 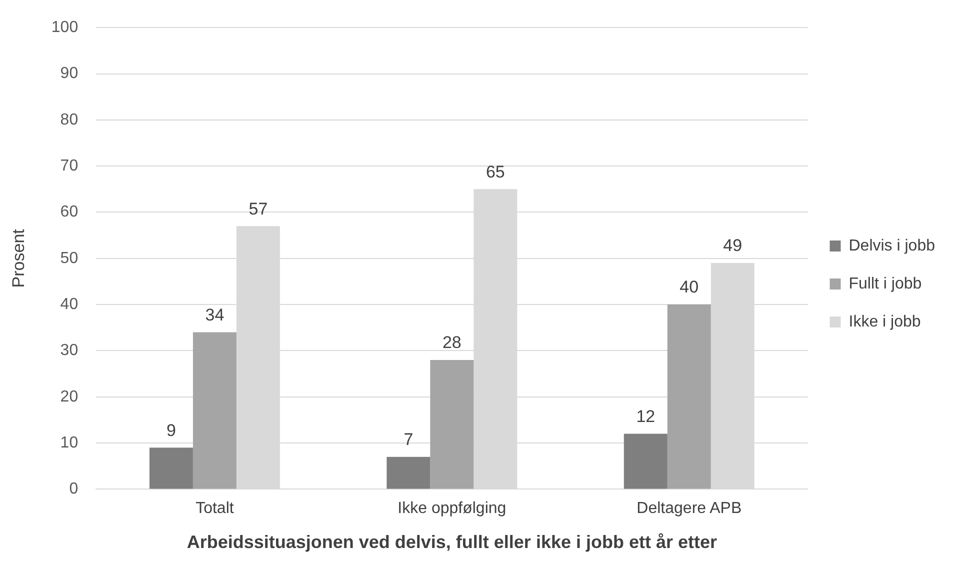 I want to click on y-axis-title: Prosent, so click(x=18, y=258).